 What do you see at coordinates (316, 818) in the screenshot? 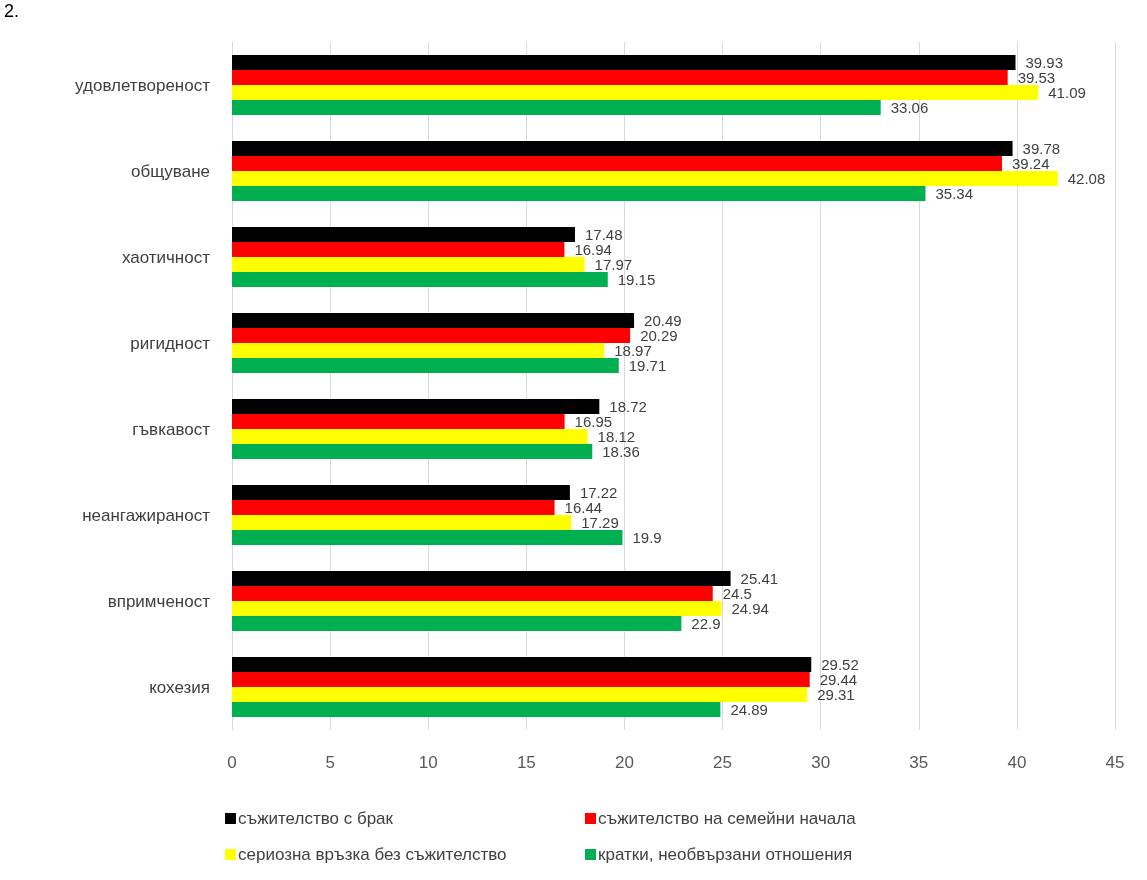
I see `legend-label: съжителство с брак` at bounding box center [316, 818].